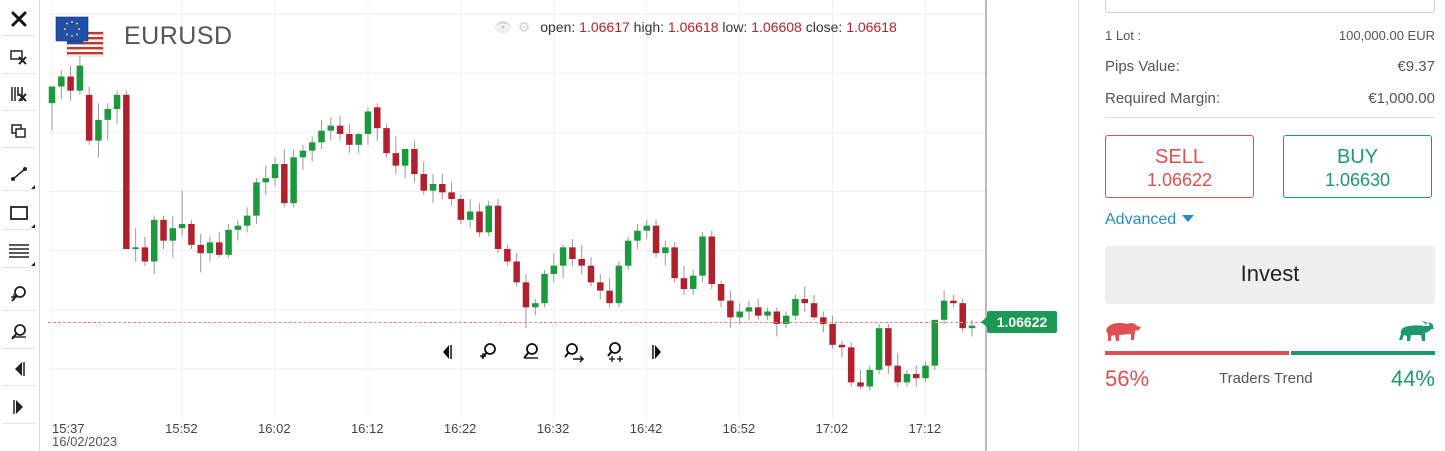  I want to click on zoom-reset-icon, so click(573, 352).